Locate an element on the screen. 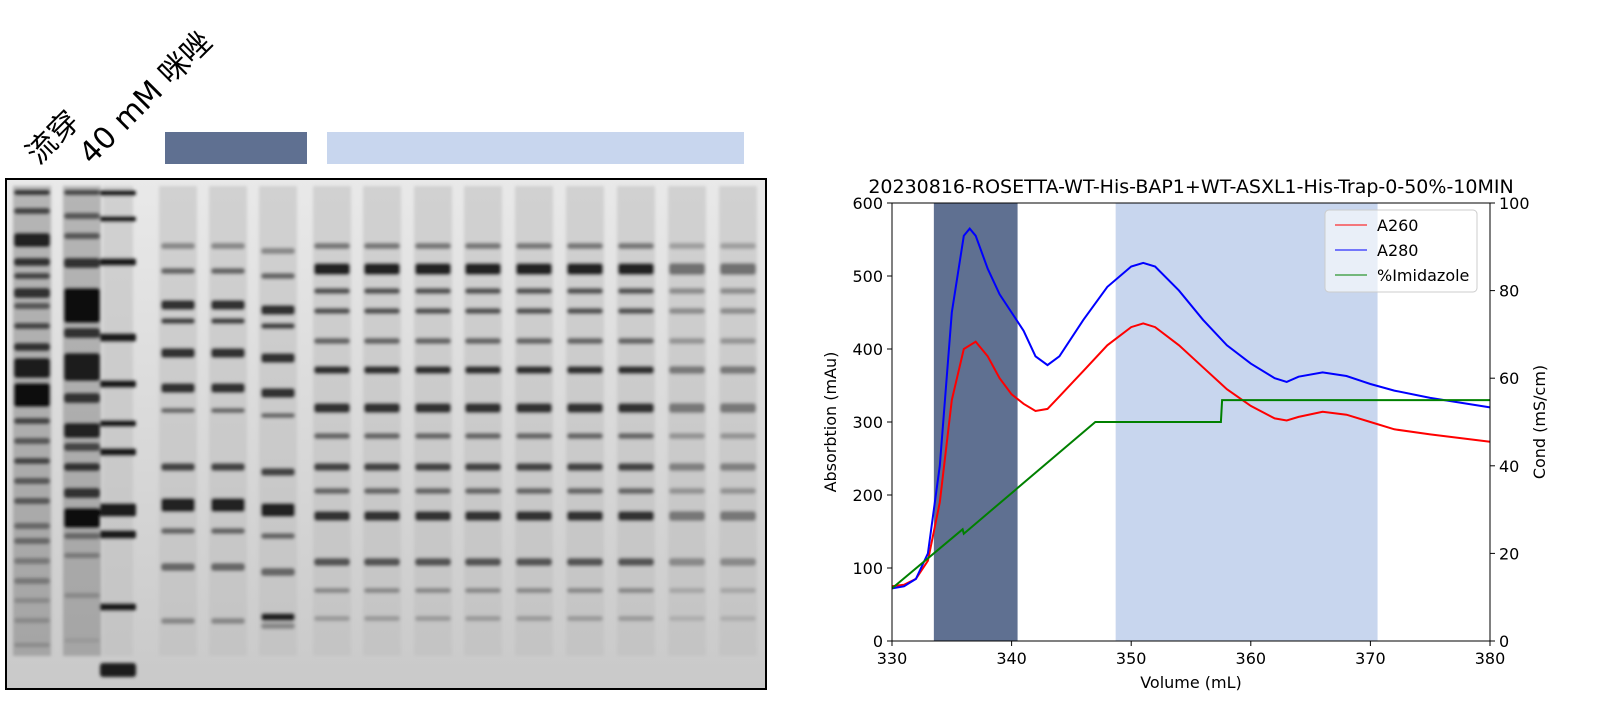 The height and width of the screenshot is (726, 1598). y2-tick-label: 60 is located at coordinates (1509, 378).